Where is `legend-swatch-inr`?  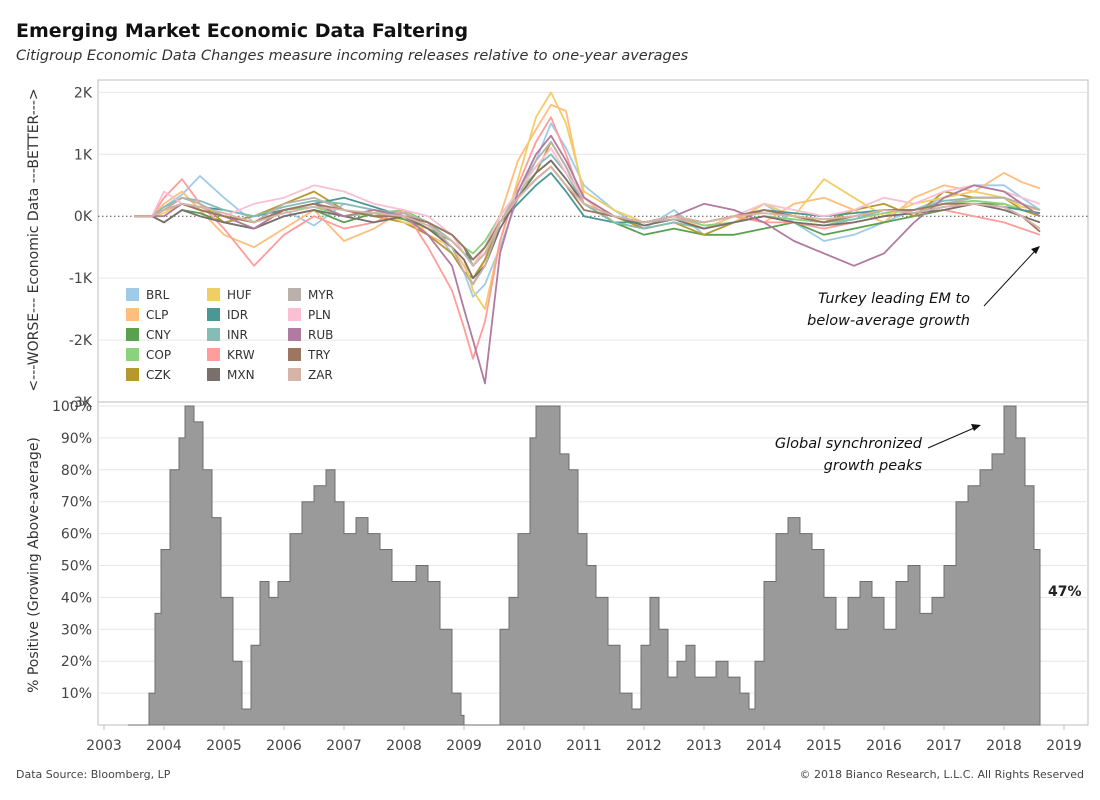 legend-swatch-inr is located at coordinates (213, 334).